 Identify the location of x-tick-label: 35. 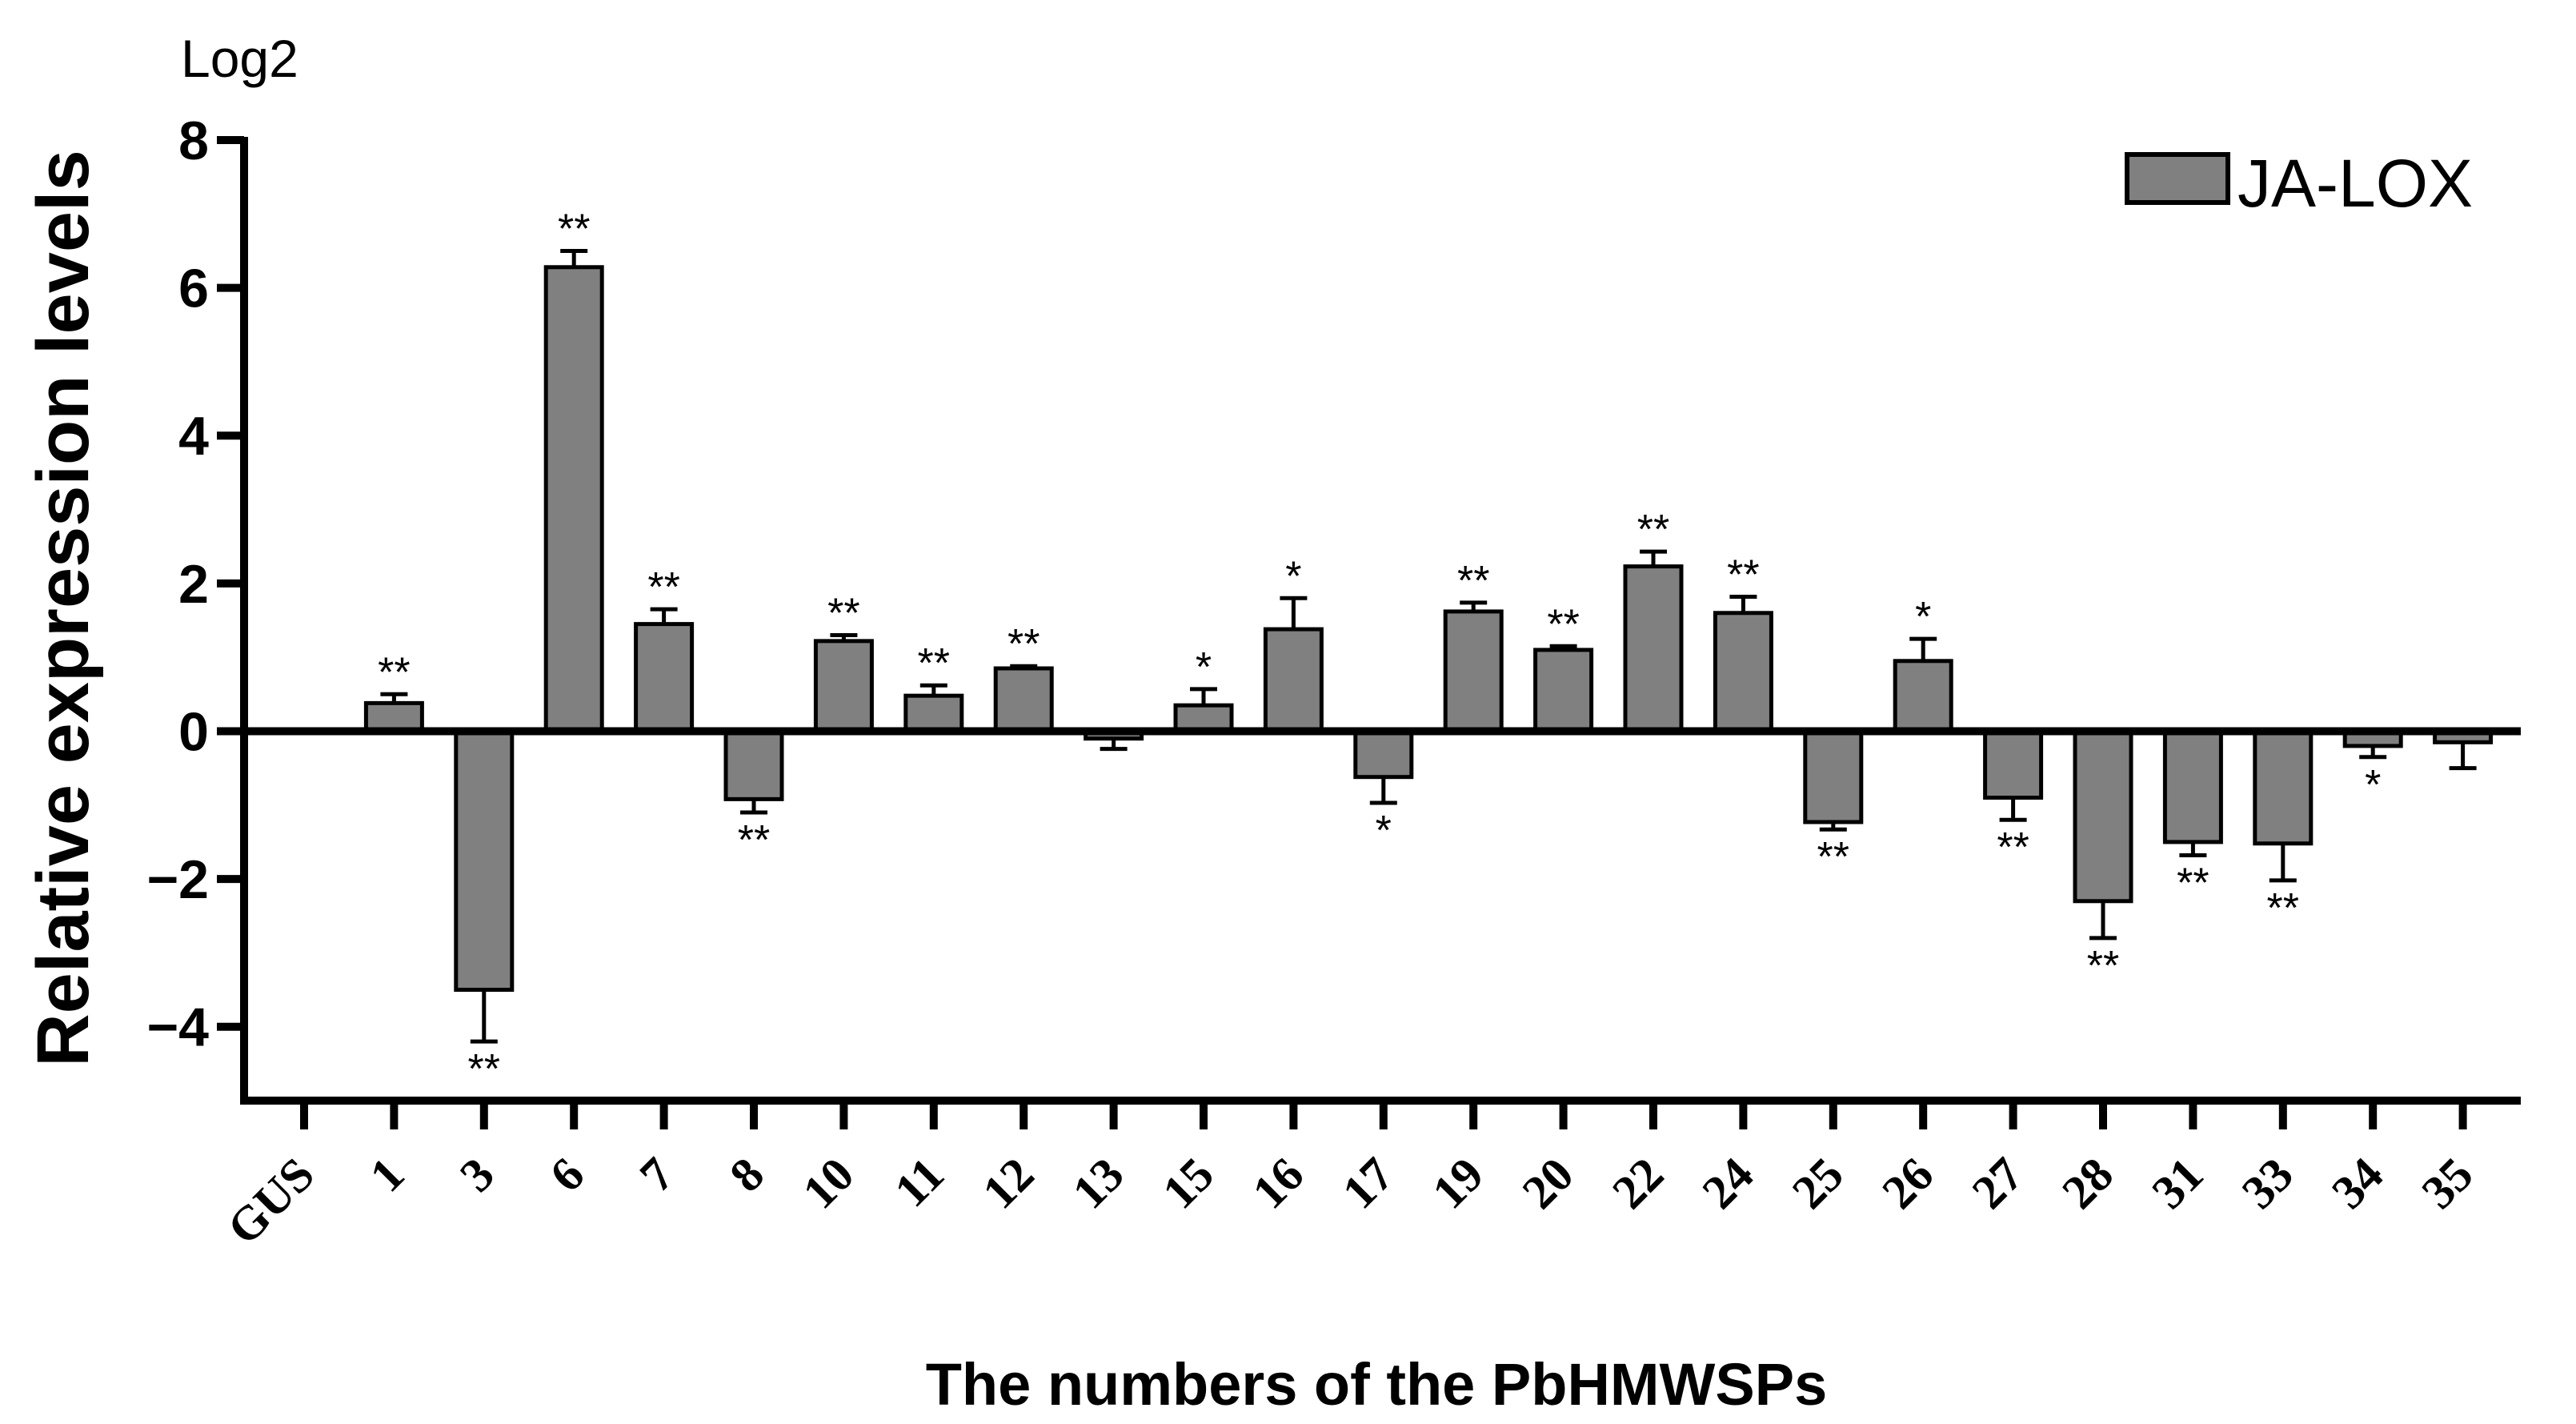
(2447, 1183).